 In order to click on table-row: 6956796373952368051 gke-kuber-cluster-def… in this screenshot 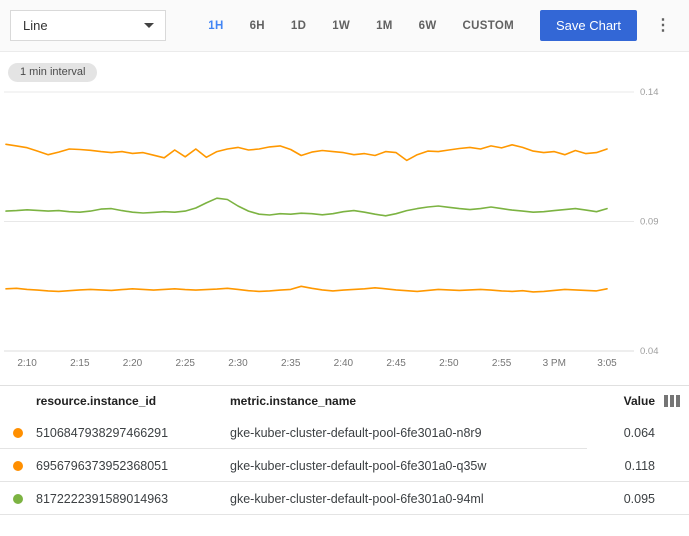, I will do `click(344, 465)`.